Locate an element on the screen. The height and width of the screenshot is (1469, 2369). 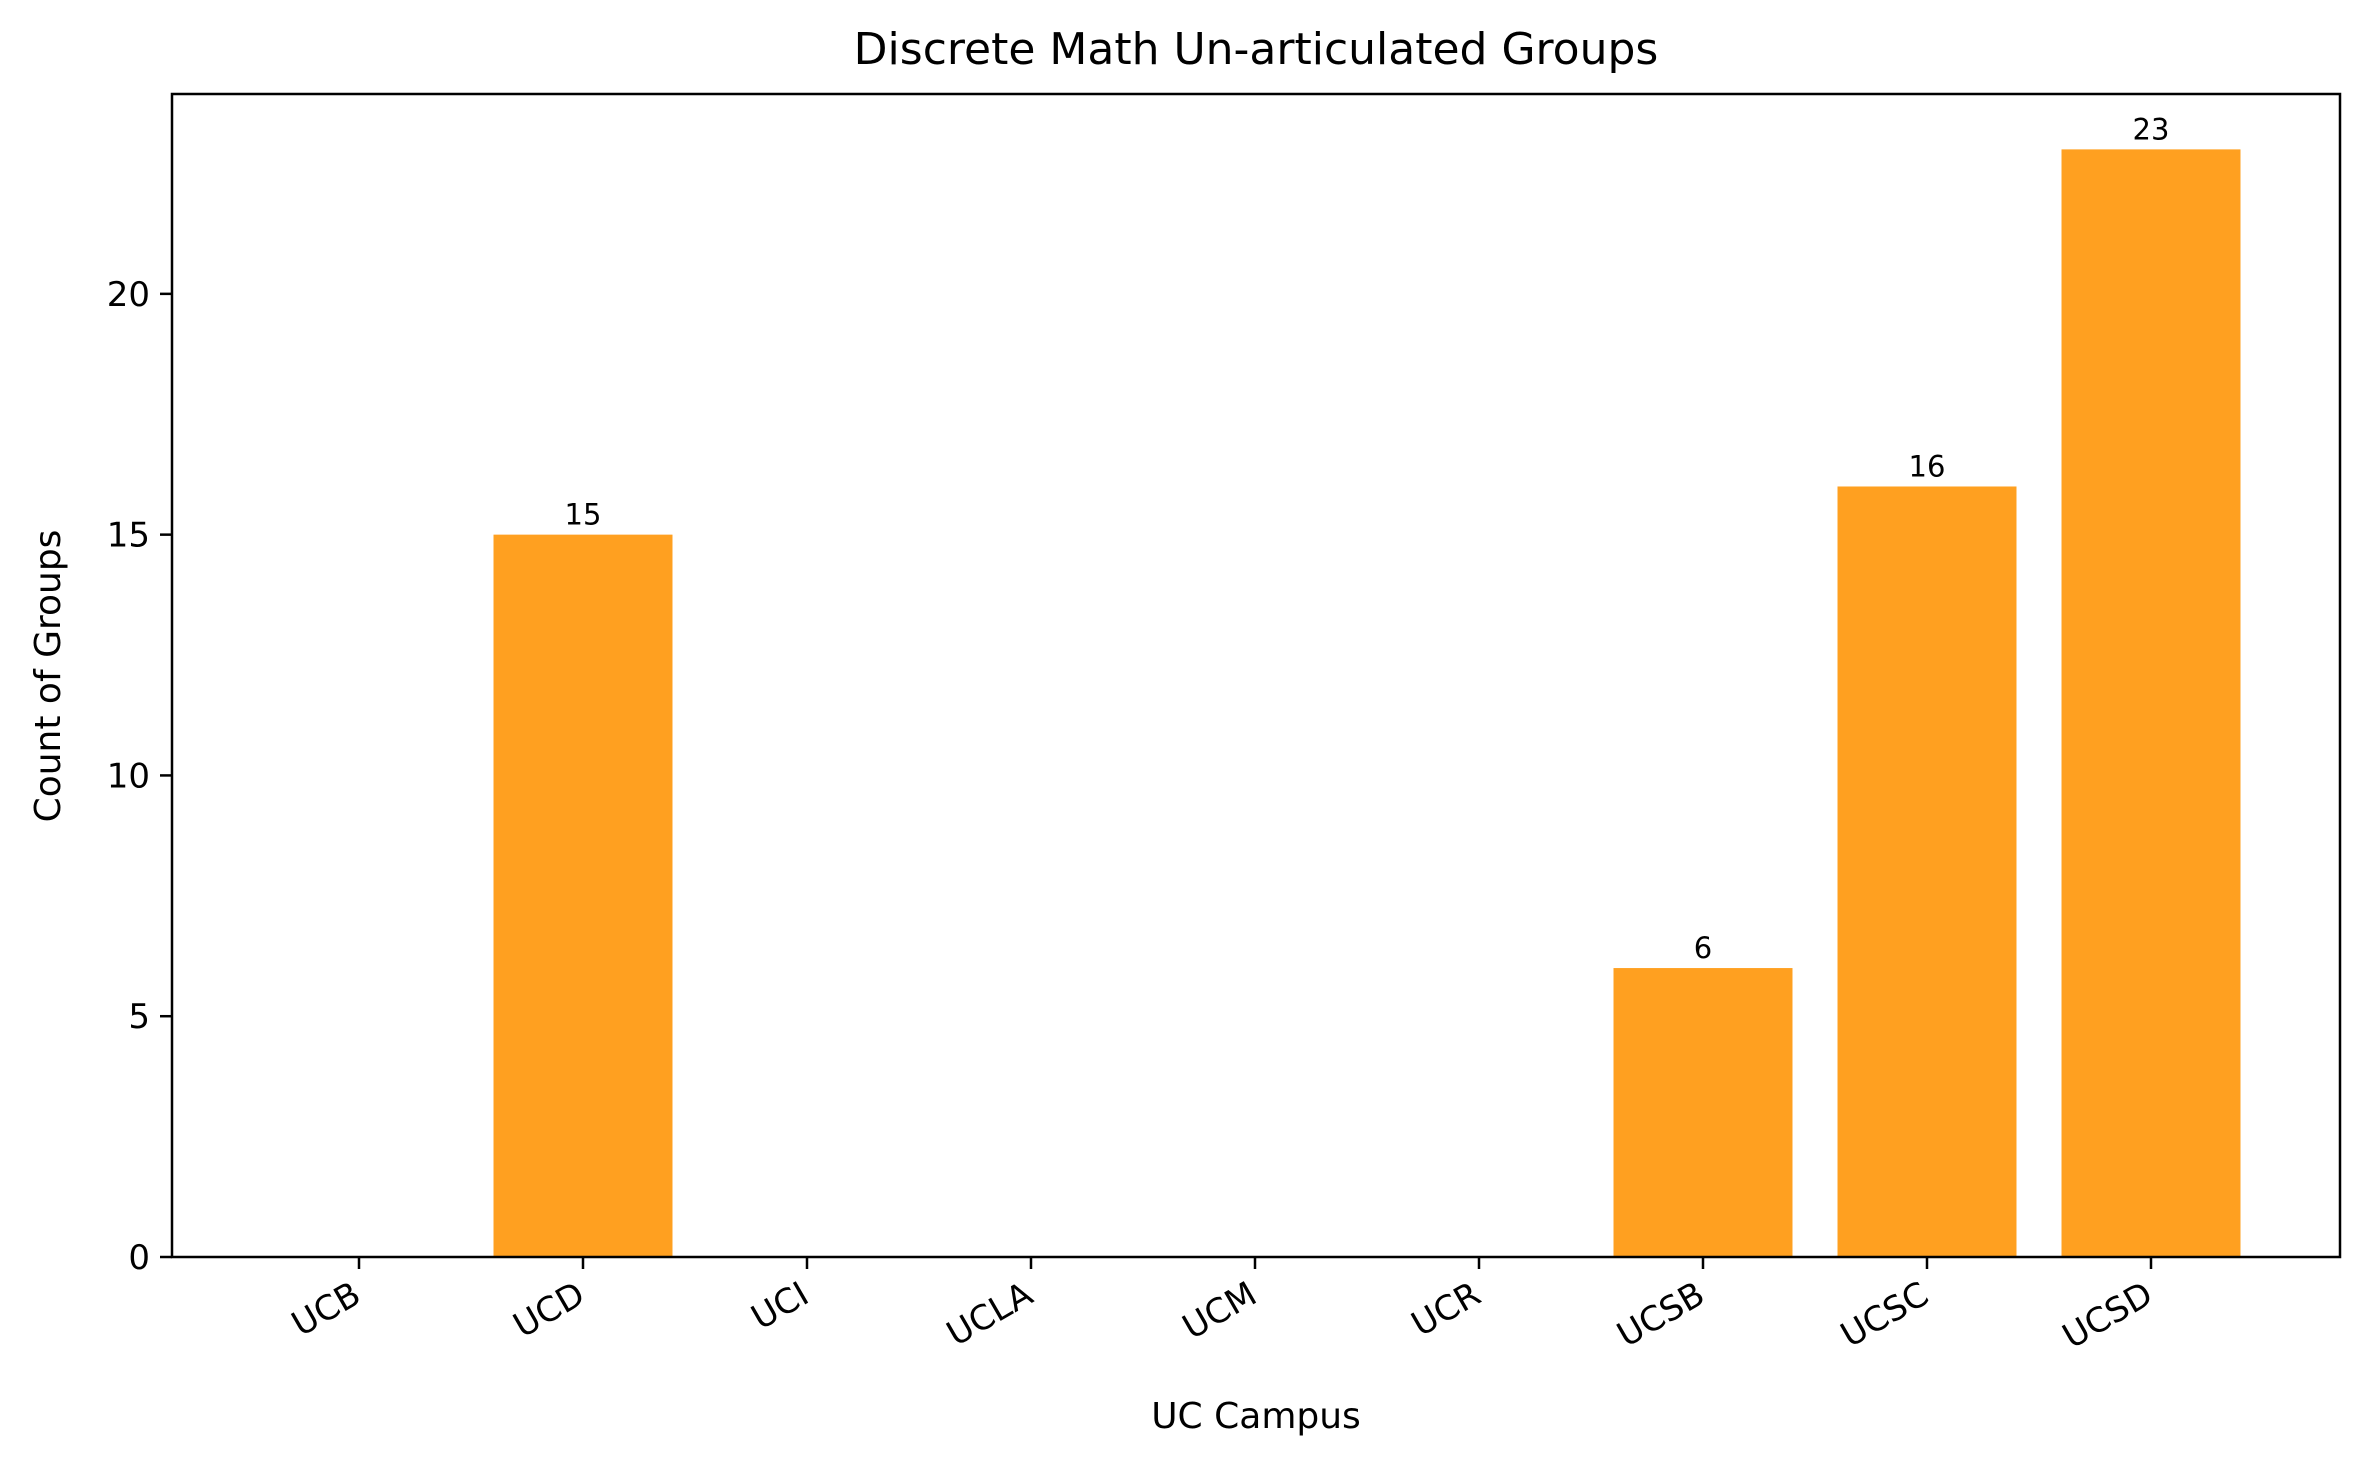
bar-ucd is located at coordinates (583, 895).